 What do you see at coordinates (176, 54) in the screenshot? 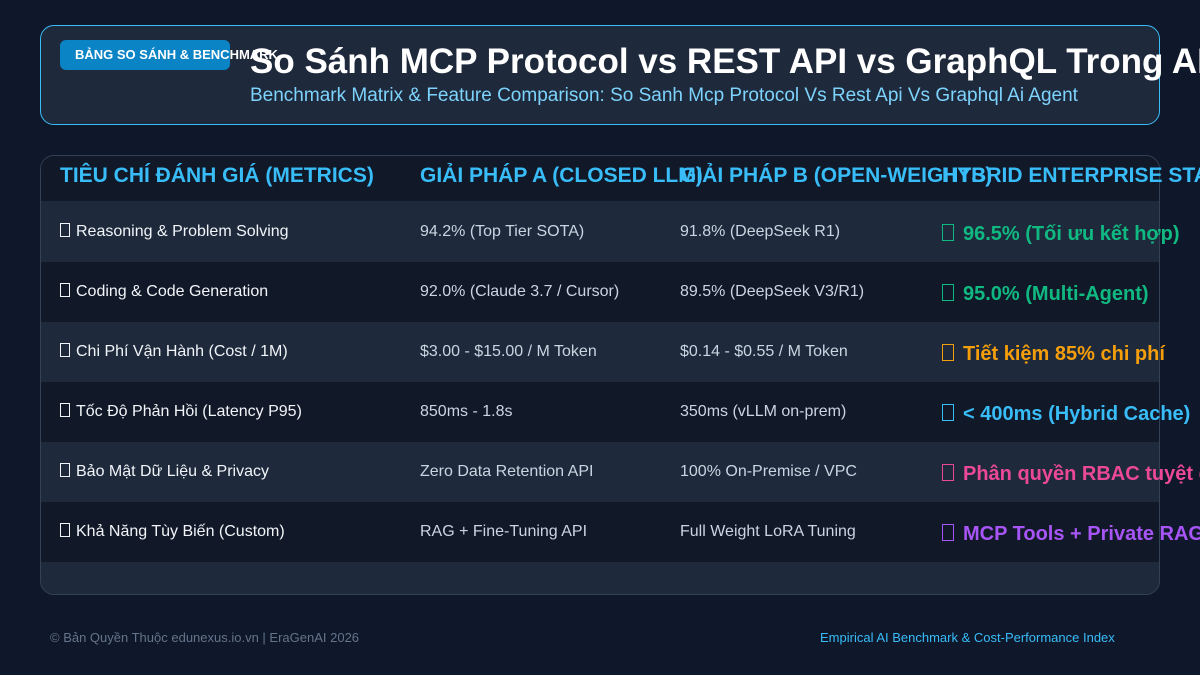
I see `badge: BẢNG SO SÁNH & BENCHMARK` at bounding box center [176, 54].